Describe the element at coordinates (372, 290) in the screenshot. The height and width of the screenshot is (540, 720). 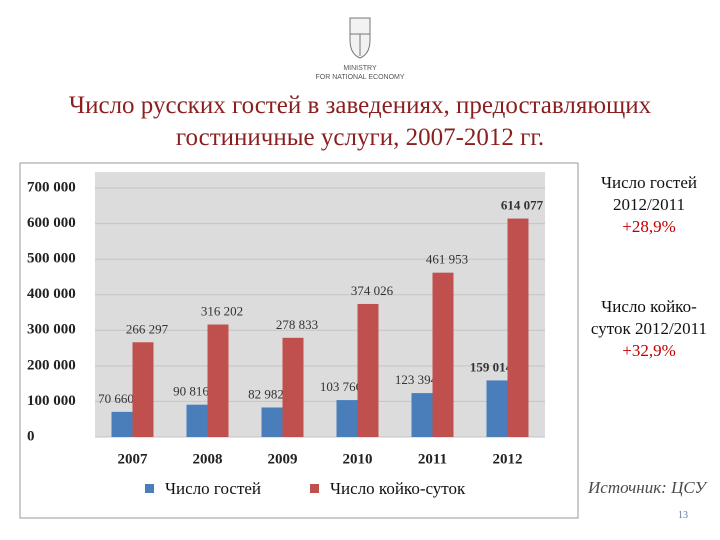
I see `value-label: 374 026` at that location.